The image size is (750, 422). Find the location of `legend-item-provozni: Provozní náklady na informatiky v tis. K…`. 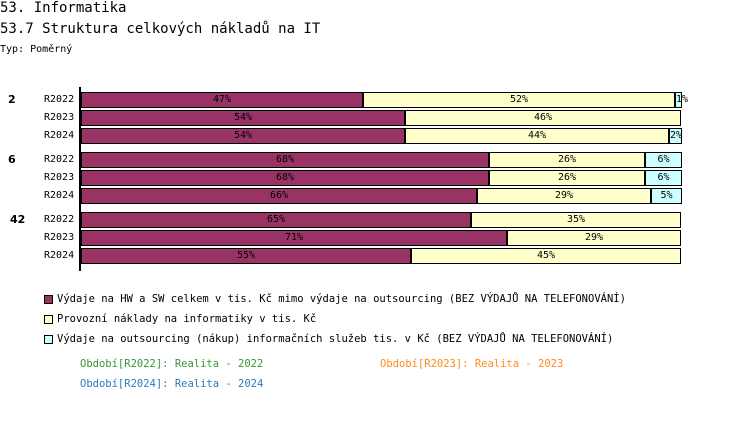

legend-item-provozni: Provozní náklady na informatiky v tis. K… is located at coordinates (180, 319).